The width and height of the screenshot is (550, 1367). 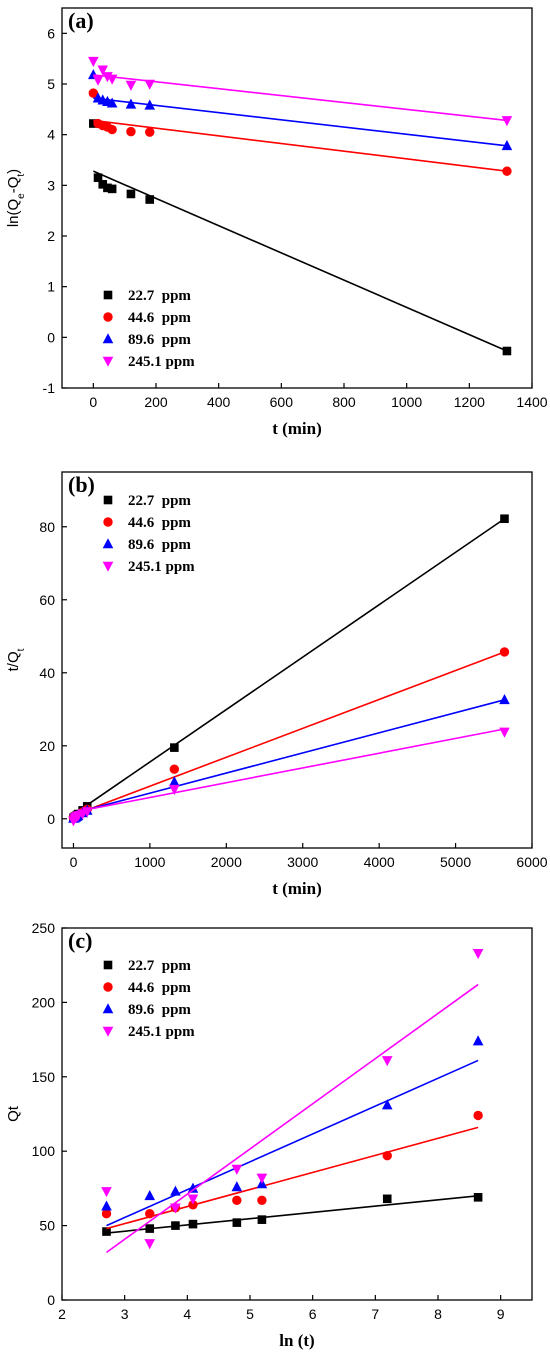 What do you see at coordinates (531, 402) in the screenshot?
I see `x-tick-label: 1400` at bounding box center [531, 402].